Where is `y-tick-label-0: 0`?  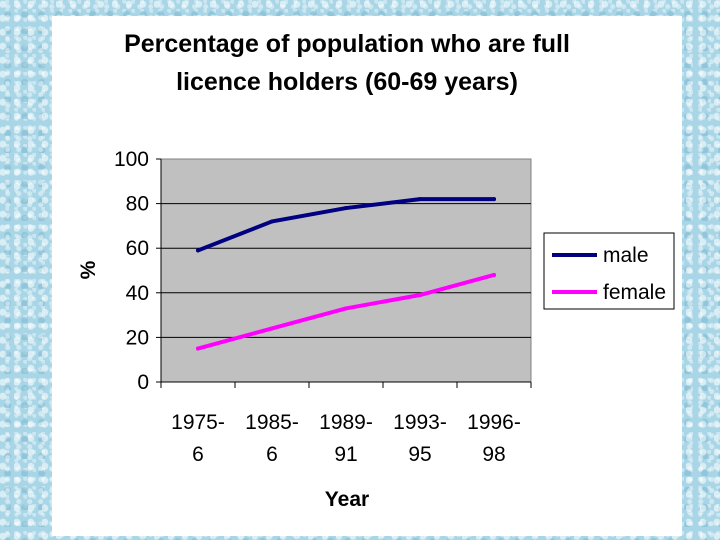 y-tick-label-0: 0 is located at coordinates (143, 382).